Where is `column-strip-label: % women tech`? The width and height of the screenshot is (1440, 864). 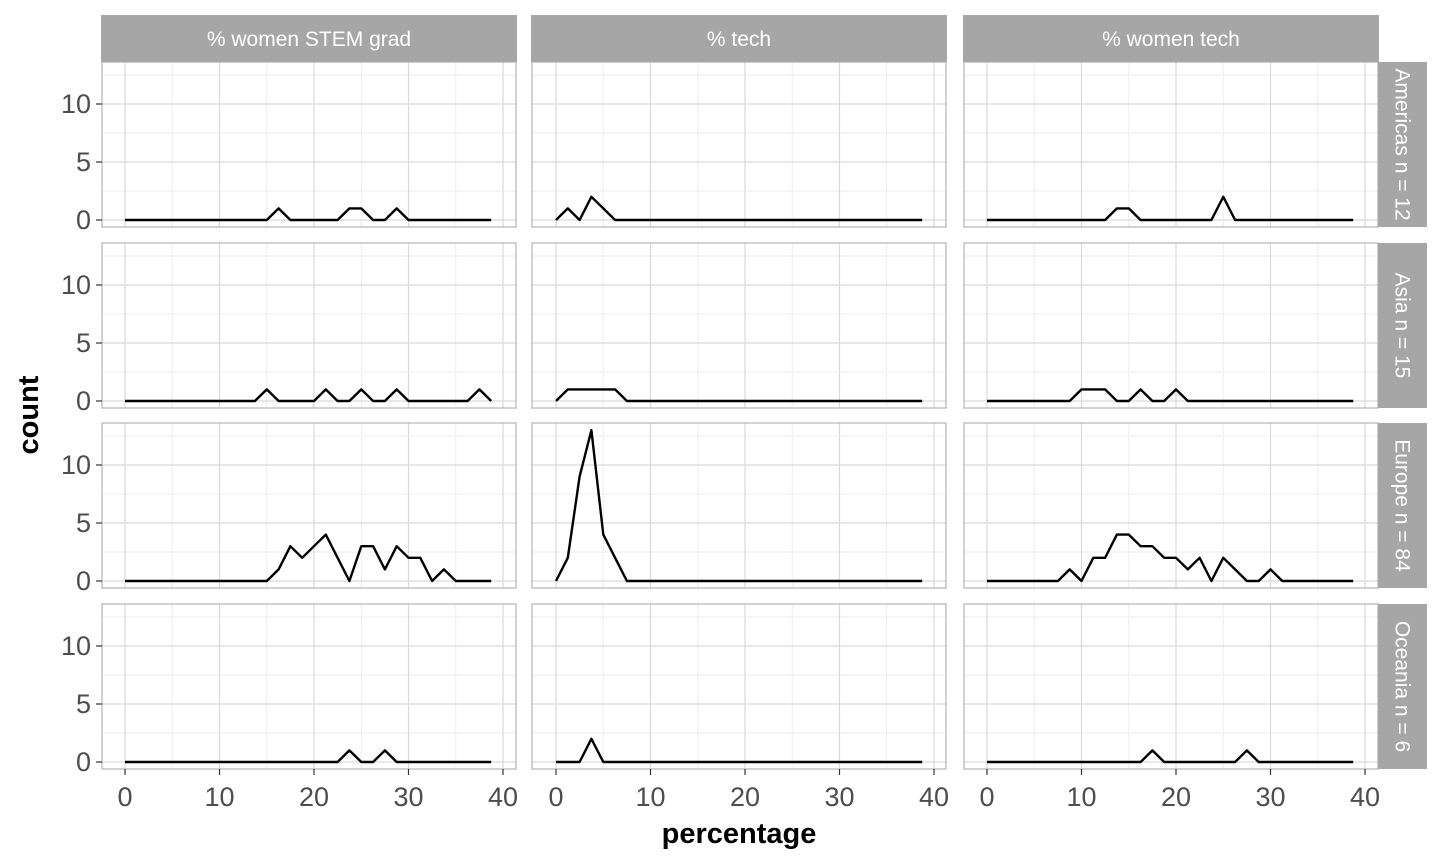 column-strip-label: % women tech is located at coordinates (1171, 39).